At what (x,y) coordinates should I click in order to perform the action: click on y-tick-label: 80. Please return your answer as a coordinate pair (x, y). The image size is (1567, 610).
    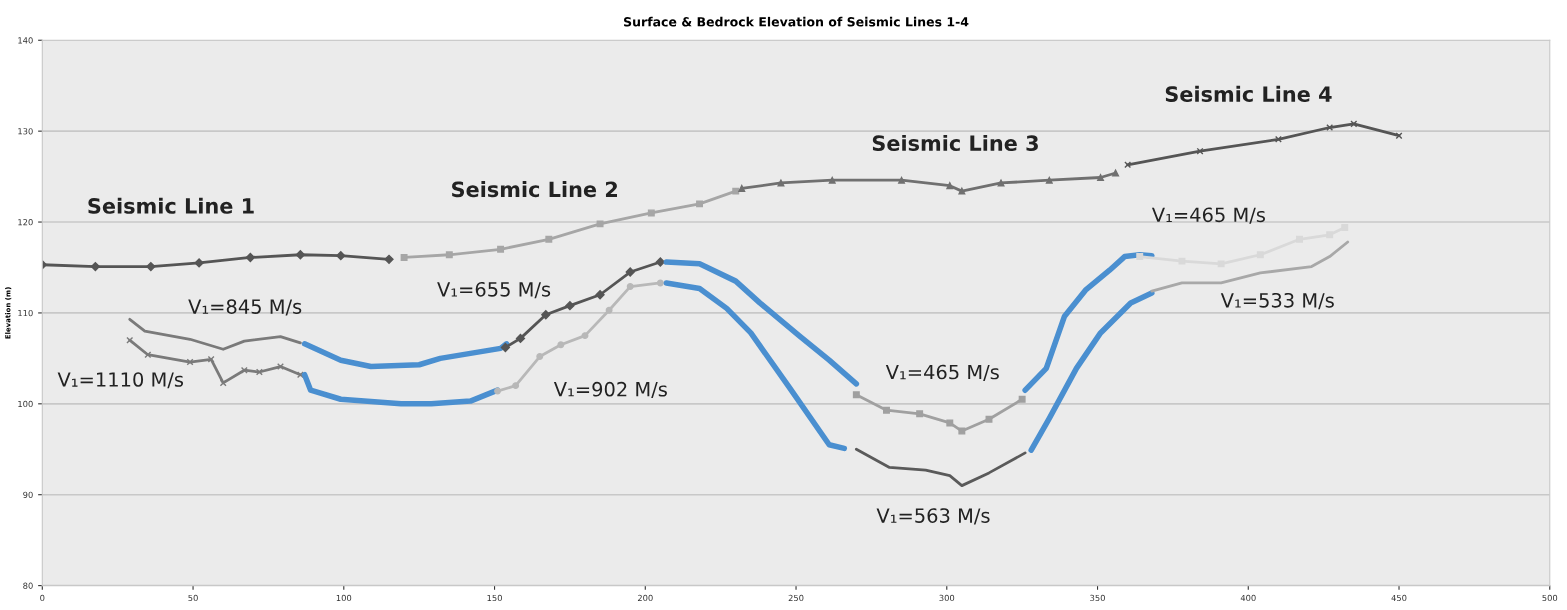
    Looking at the image, I should click on (28, 585).